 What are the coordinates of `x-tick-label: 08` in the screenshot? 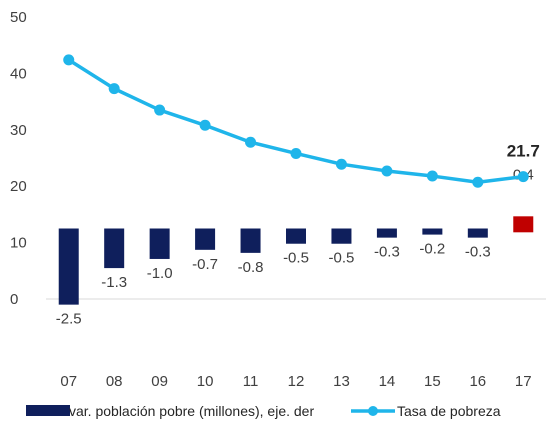 It's located at (114, 381).